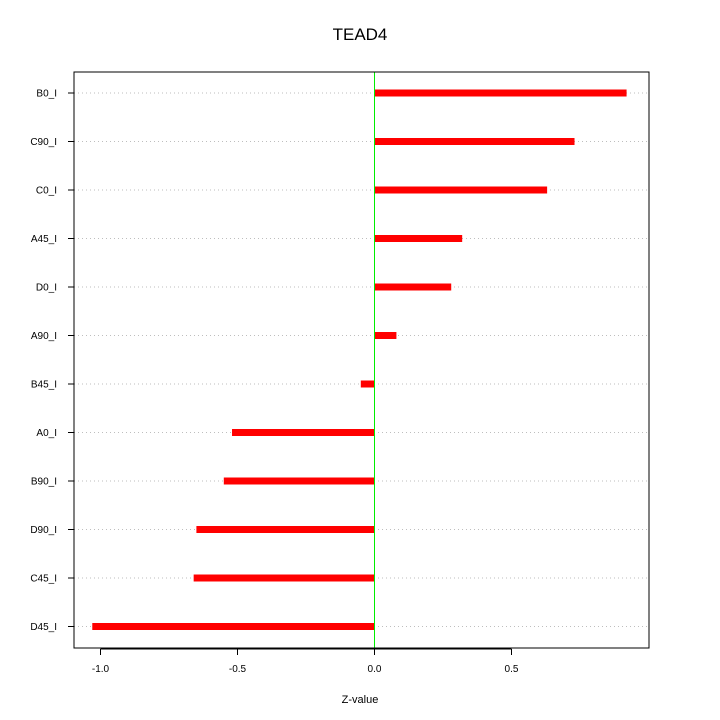 The width and height of the screenshot is (720, 720). What do you see at coordinates (43, 142) in the screenshot?
I see `y-tick-label: C90_I` at bounding box center [43, 142].